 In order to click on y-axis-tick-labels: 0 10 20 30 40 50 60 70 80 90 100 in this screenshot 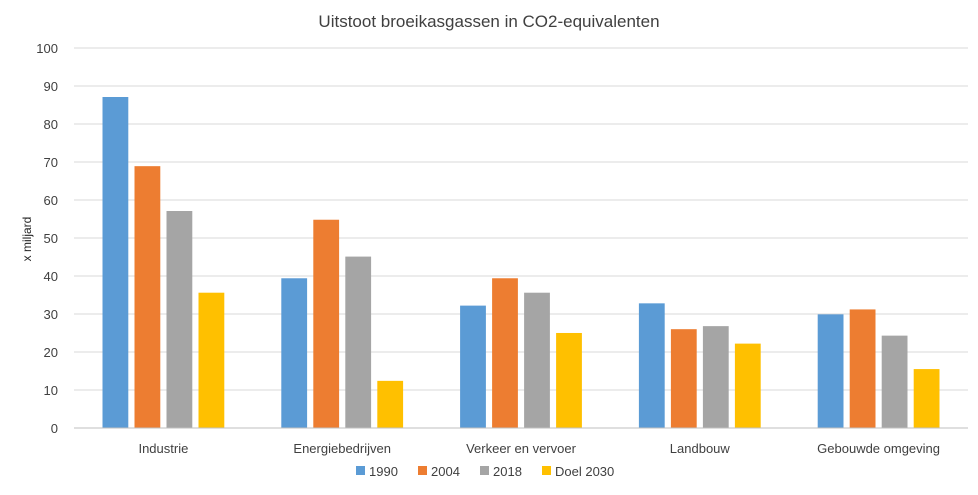, I will do `click(47, 238)`.